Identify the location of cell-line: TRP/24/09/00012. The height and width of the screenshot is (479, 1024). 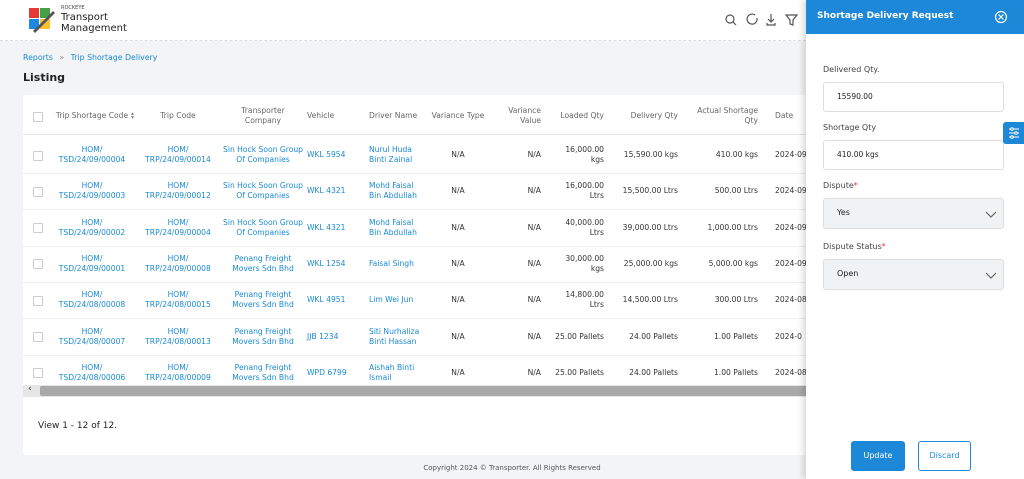
(178, 196).